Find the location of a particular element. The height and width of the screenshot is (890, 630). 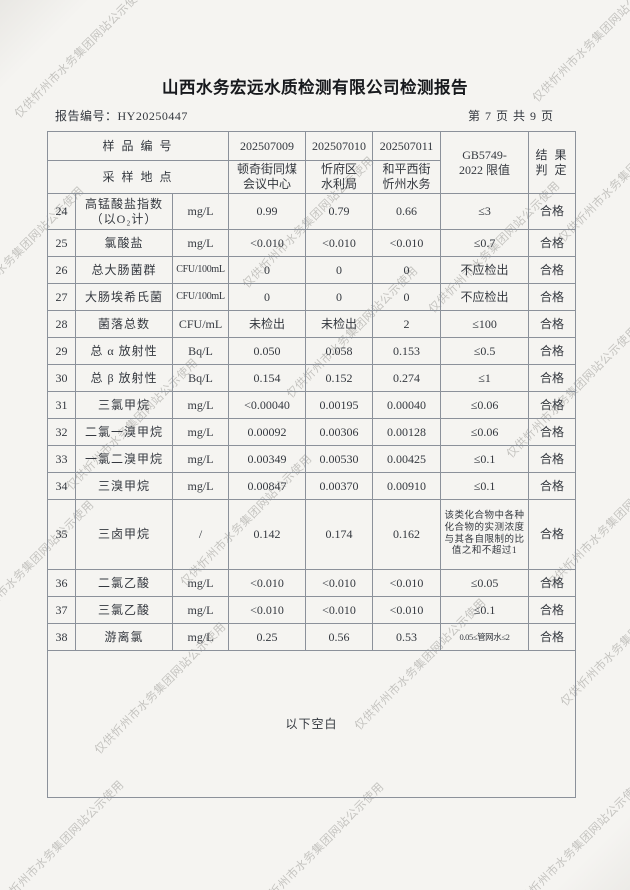

value-cell: 2 is located at coordinates (407, 324).